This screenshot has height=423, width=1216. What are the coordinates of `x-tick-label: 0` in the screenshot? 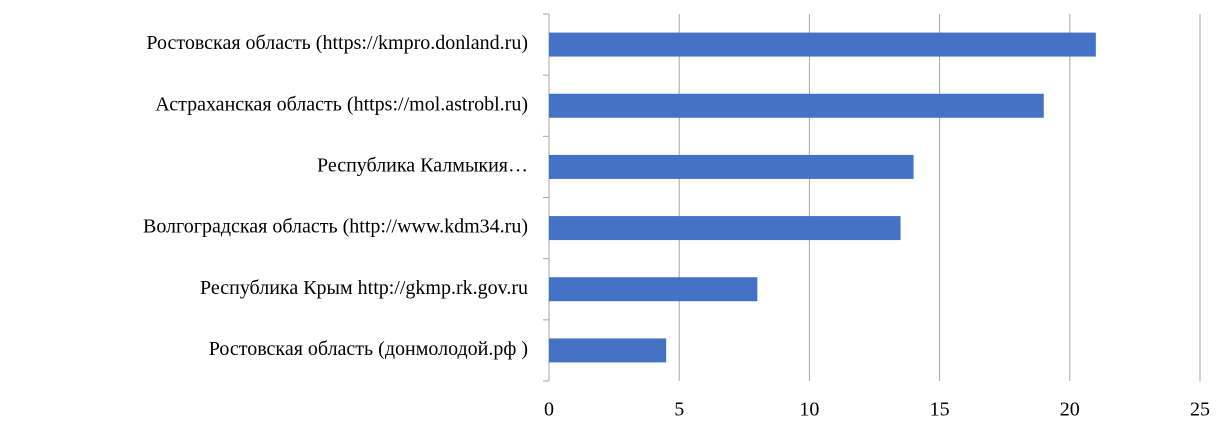 It's located at (549, 410).